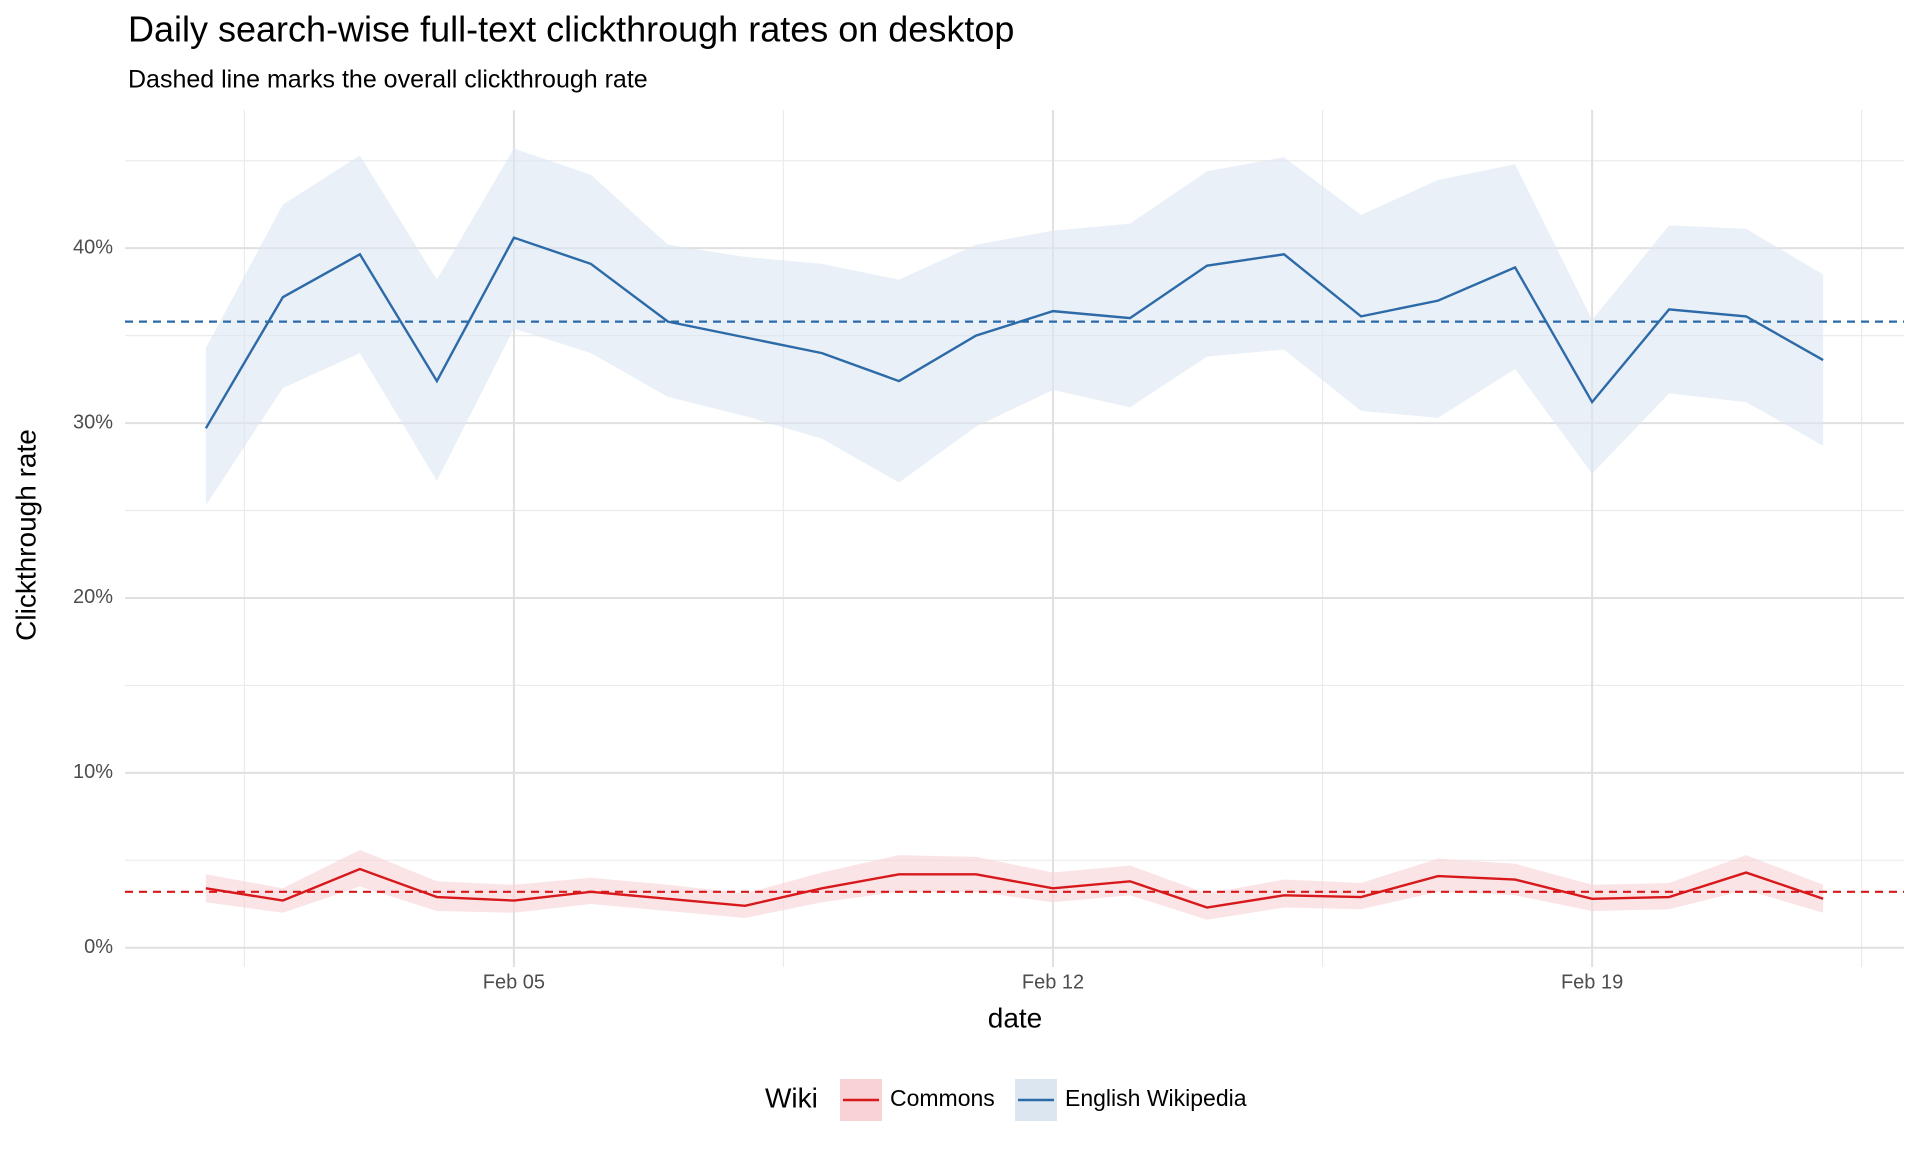 The height and width of the screenshot is (1152, 1920). Describe the element at coordinates (1015, 1017) in the screenshot. I see `x-axis-title: date` at that location.